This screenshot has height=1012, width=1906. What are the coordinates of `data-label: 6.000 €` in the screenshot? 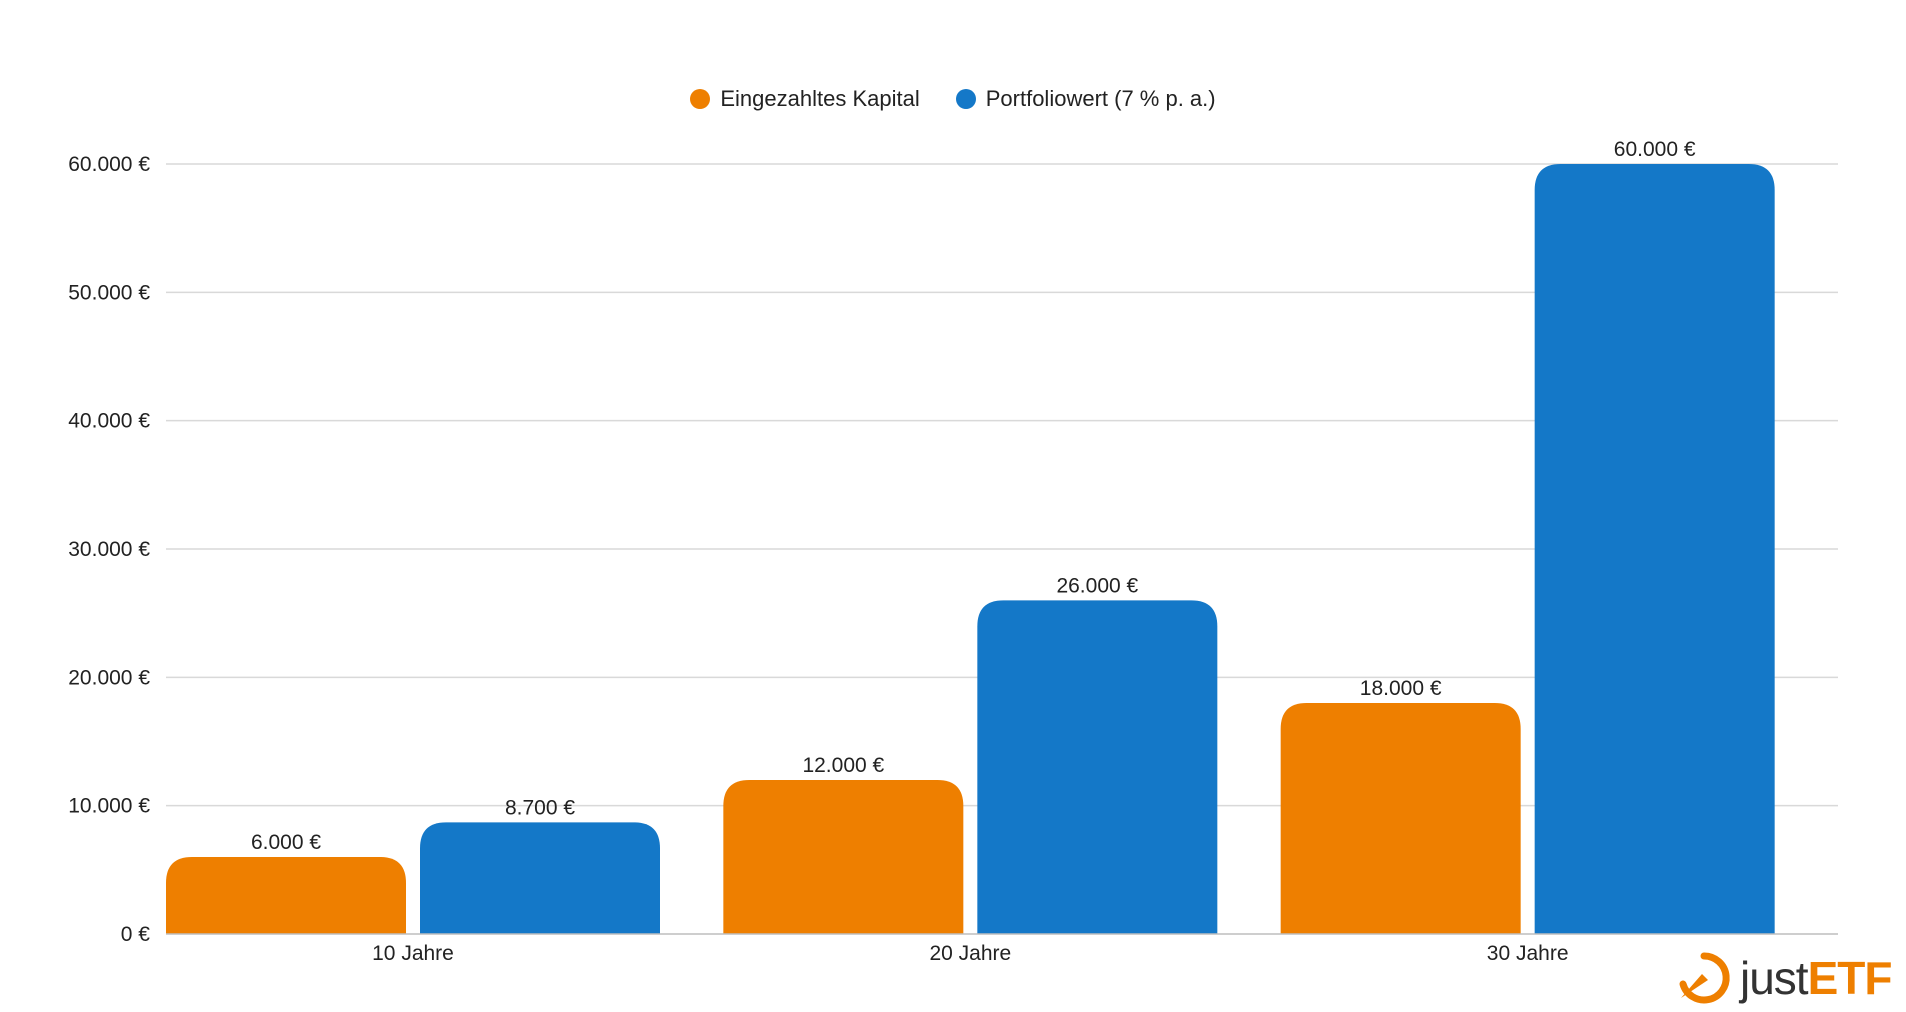 It's located at (286, 842).